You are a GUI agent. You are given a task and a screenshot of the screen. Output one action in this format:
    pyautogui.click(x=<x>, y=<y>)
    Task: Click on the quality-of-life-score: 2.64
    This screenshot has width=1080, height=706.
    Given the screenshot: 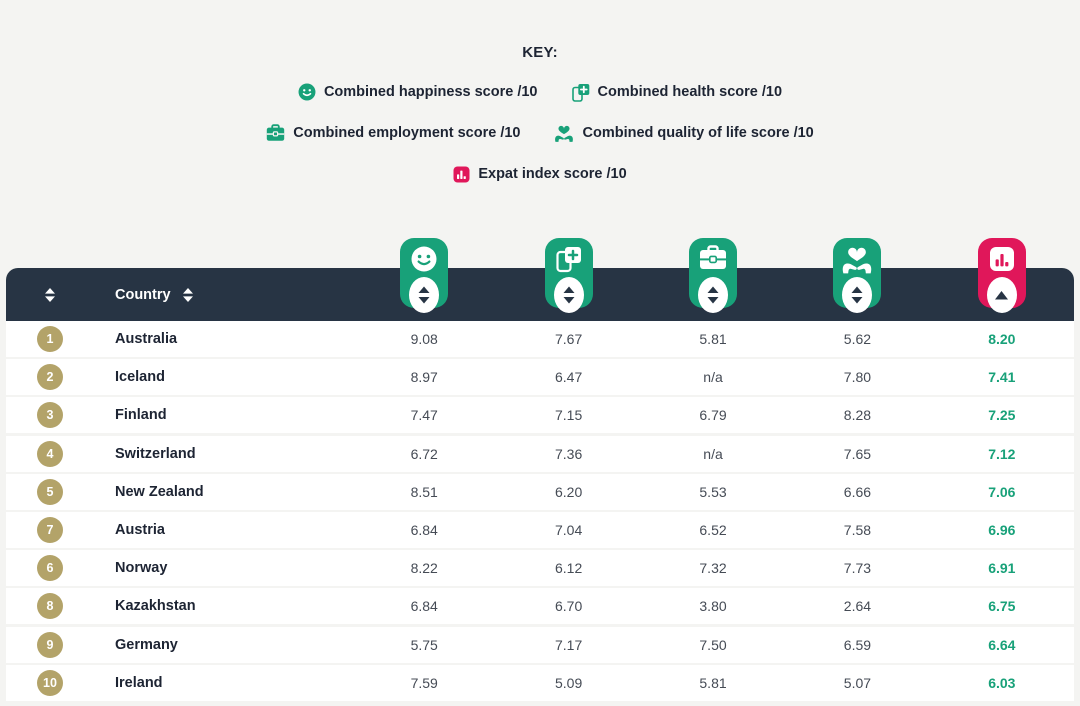 What is the action you would take?
    pyautogui.click(x=857, y=606)
    